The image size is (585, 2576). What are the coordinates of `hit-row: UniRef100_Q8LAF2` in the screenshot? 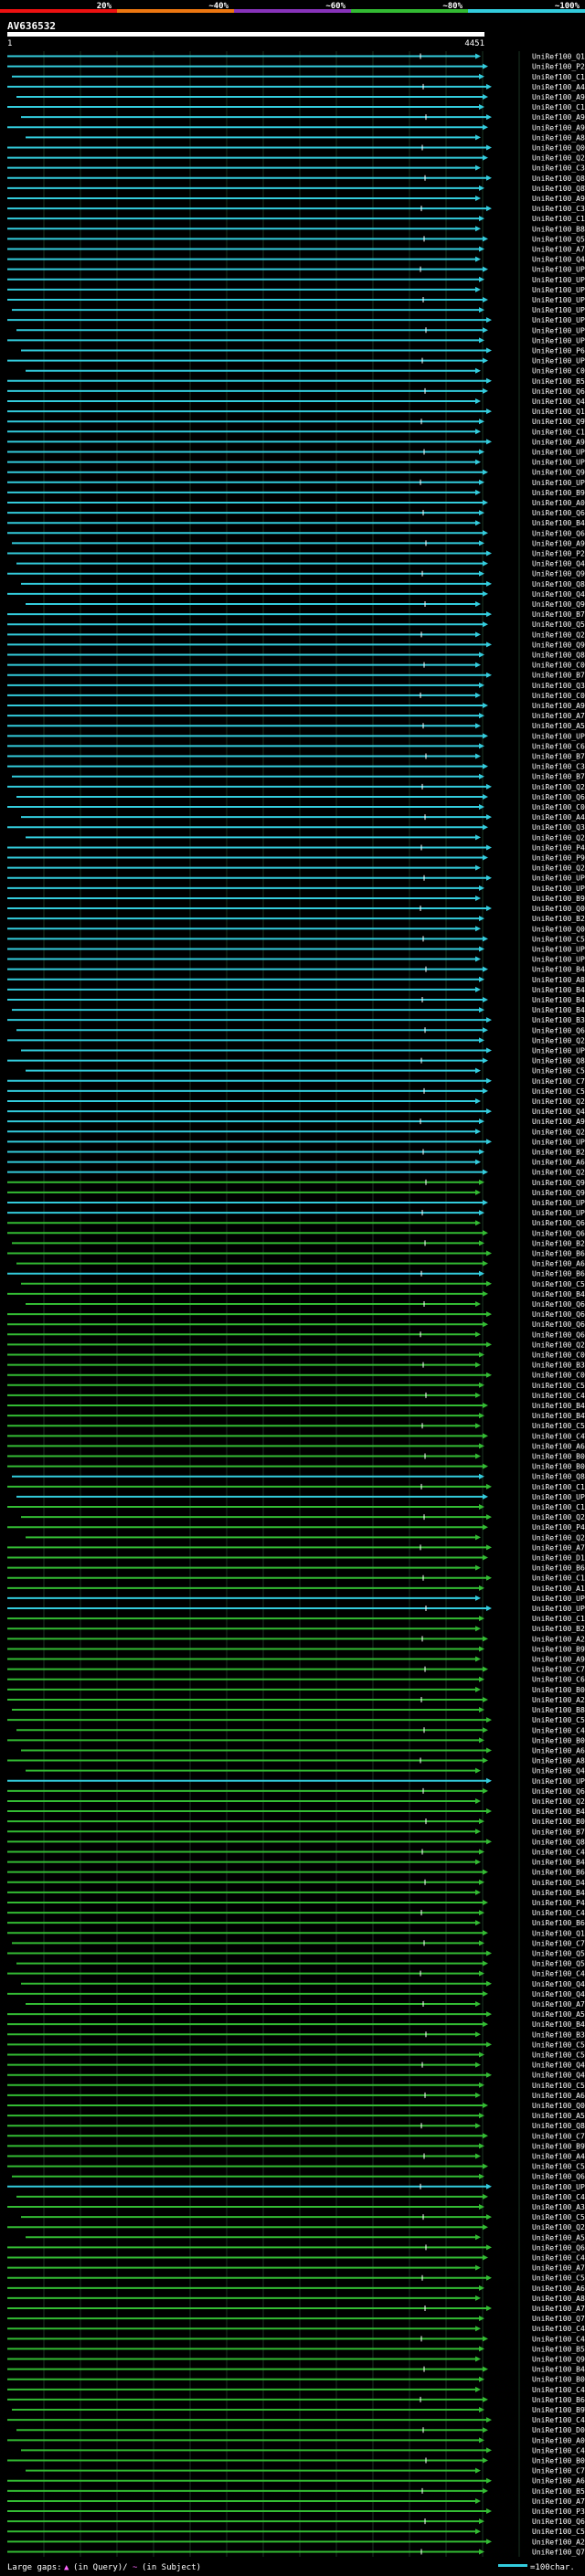 It's located at (296, 656).